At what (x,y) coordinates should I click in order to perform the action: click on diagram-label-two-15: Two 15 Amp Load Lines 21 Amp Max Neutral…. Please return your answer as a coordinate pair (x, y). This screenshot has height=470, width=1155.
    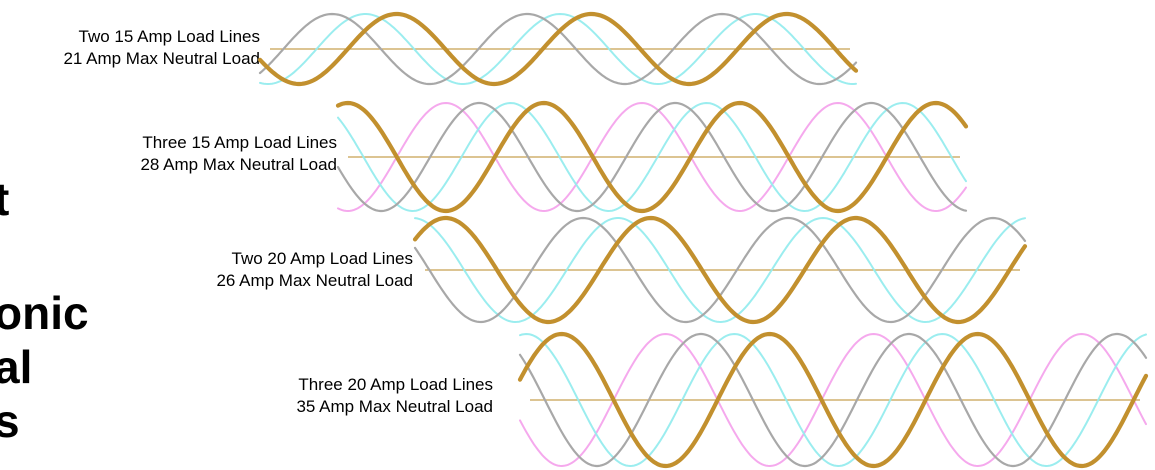
    Looking at the image, I should click on (161, 48).